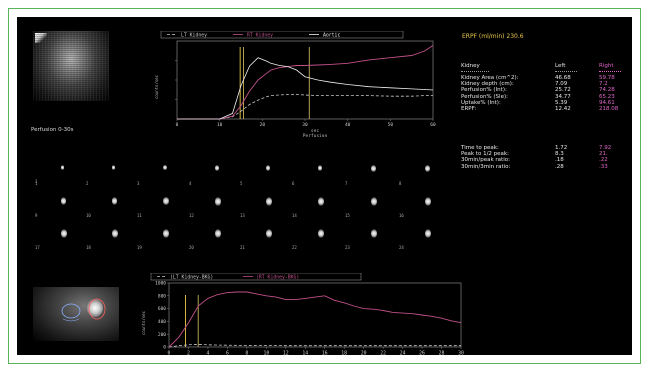  What do you see at coordinates (559, 160) in the screenshot?
I see `stat-left: .18` at bounding box center [559, 160].